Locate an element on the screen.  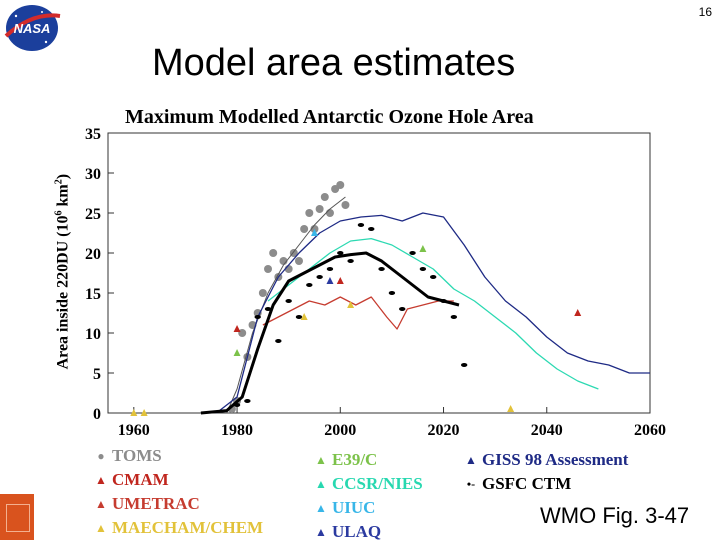
series-toms-fit is located at coordinates (286, 305).